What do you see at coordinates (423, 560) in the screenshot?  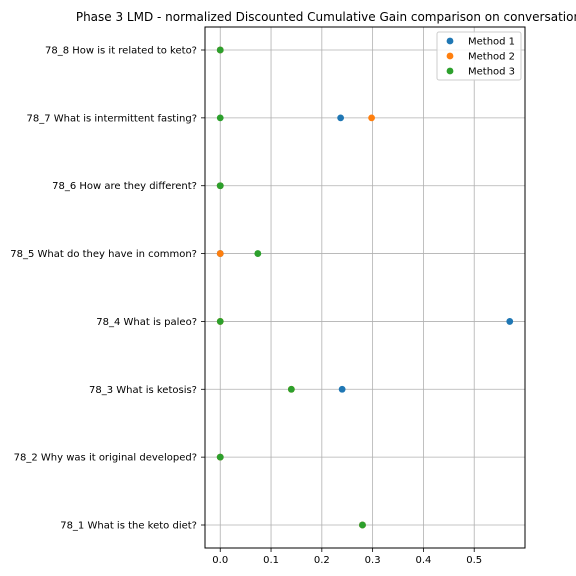 I see `x-tick-label: 0.4` at bounding box center [423, 560].